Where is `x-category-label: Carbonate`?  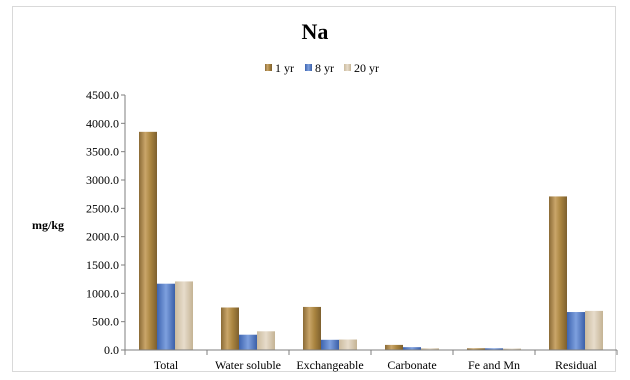
x-category-label: Carbonate is located at coordinates (411, 365).